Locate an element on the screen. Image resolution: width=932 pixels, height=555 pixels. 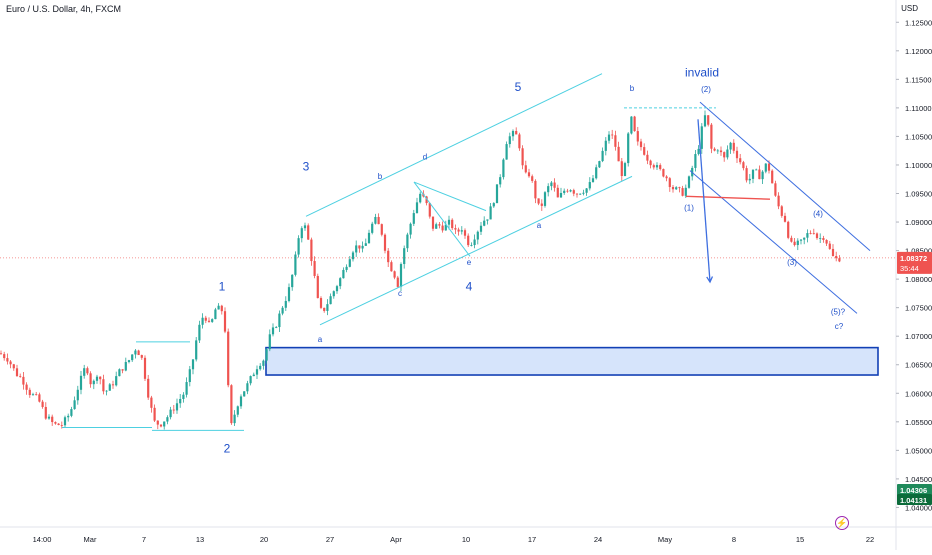
y-tick-label: 1.07000 is located at coordinates (918, 336).